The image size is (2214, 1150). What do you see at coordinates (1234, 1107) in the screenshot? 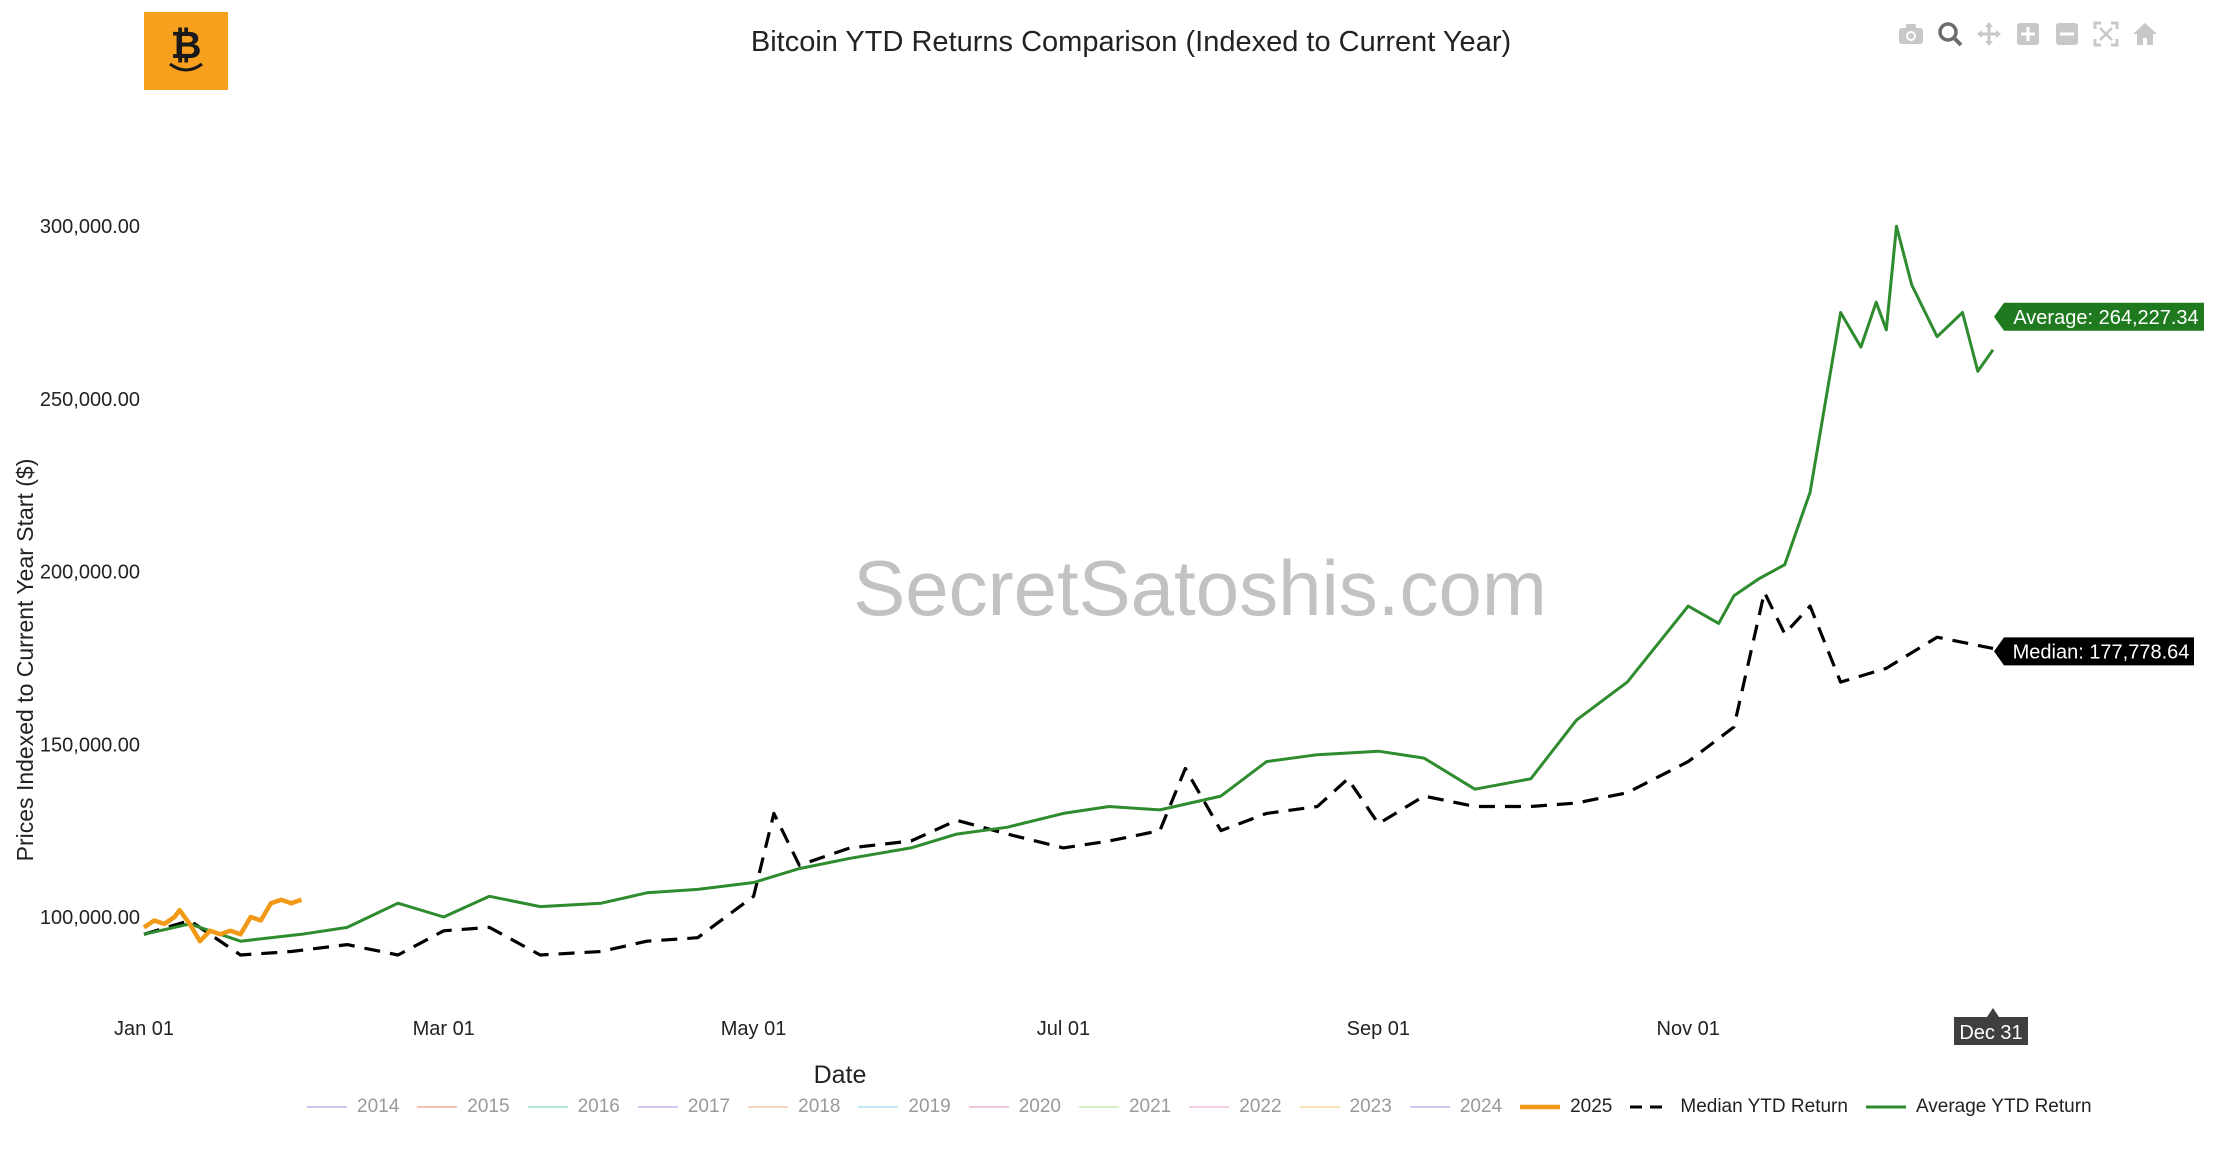
I see `legend-item-2022: 2022` at bounding box center [1234, 1107].